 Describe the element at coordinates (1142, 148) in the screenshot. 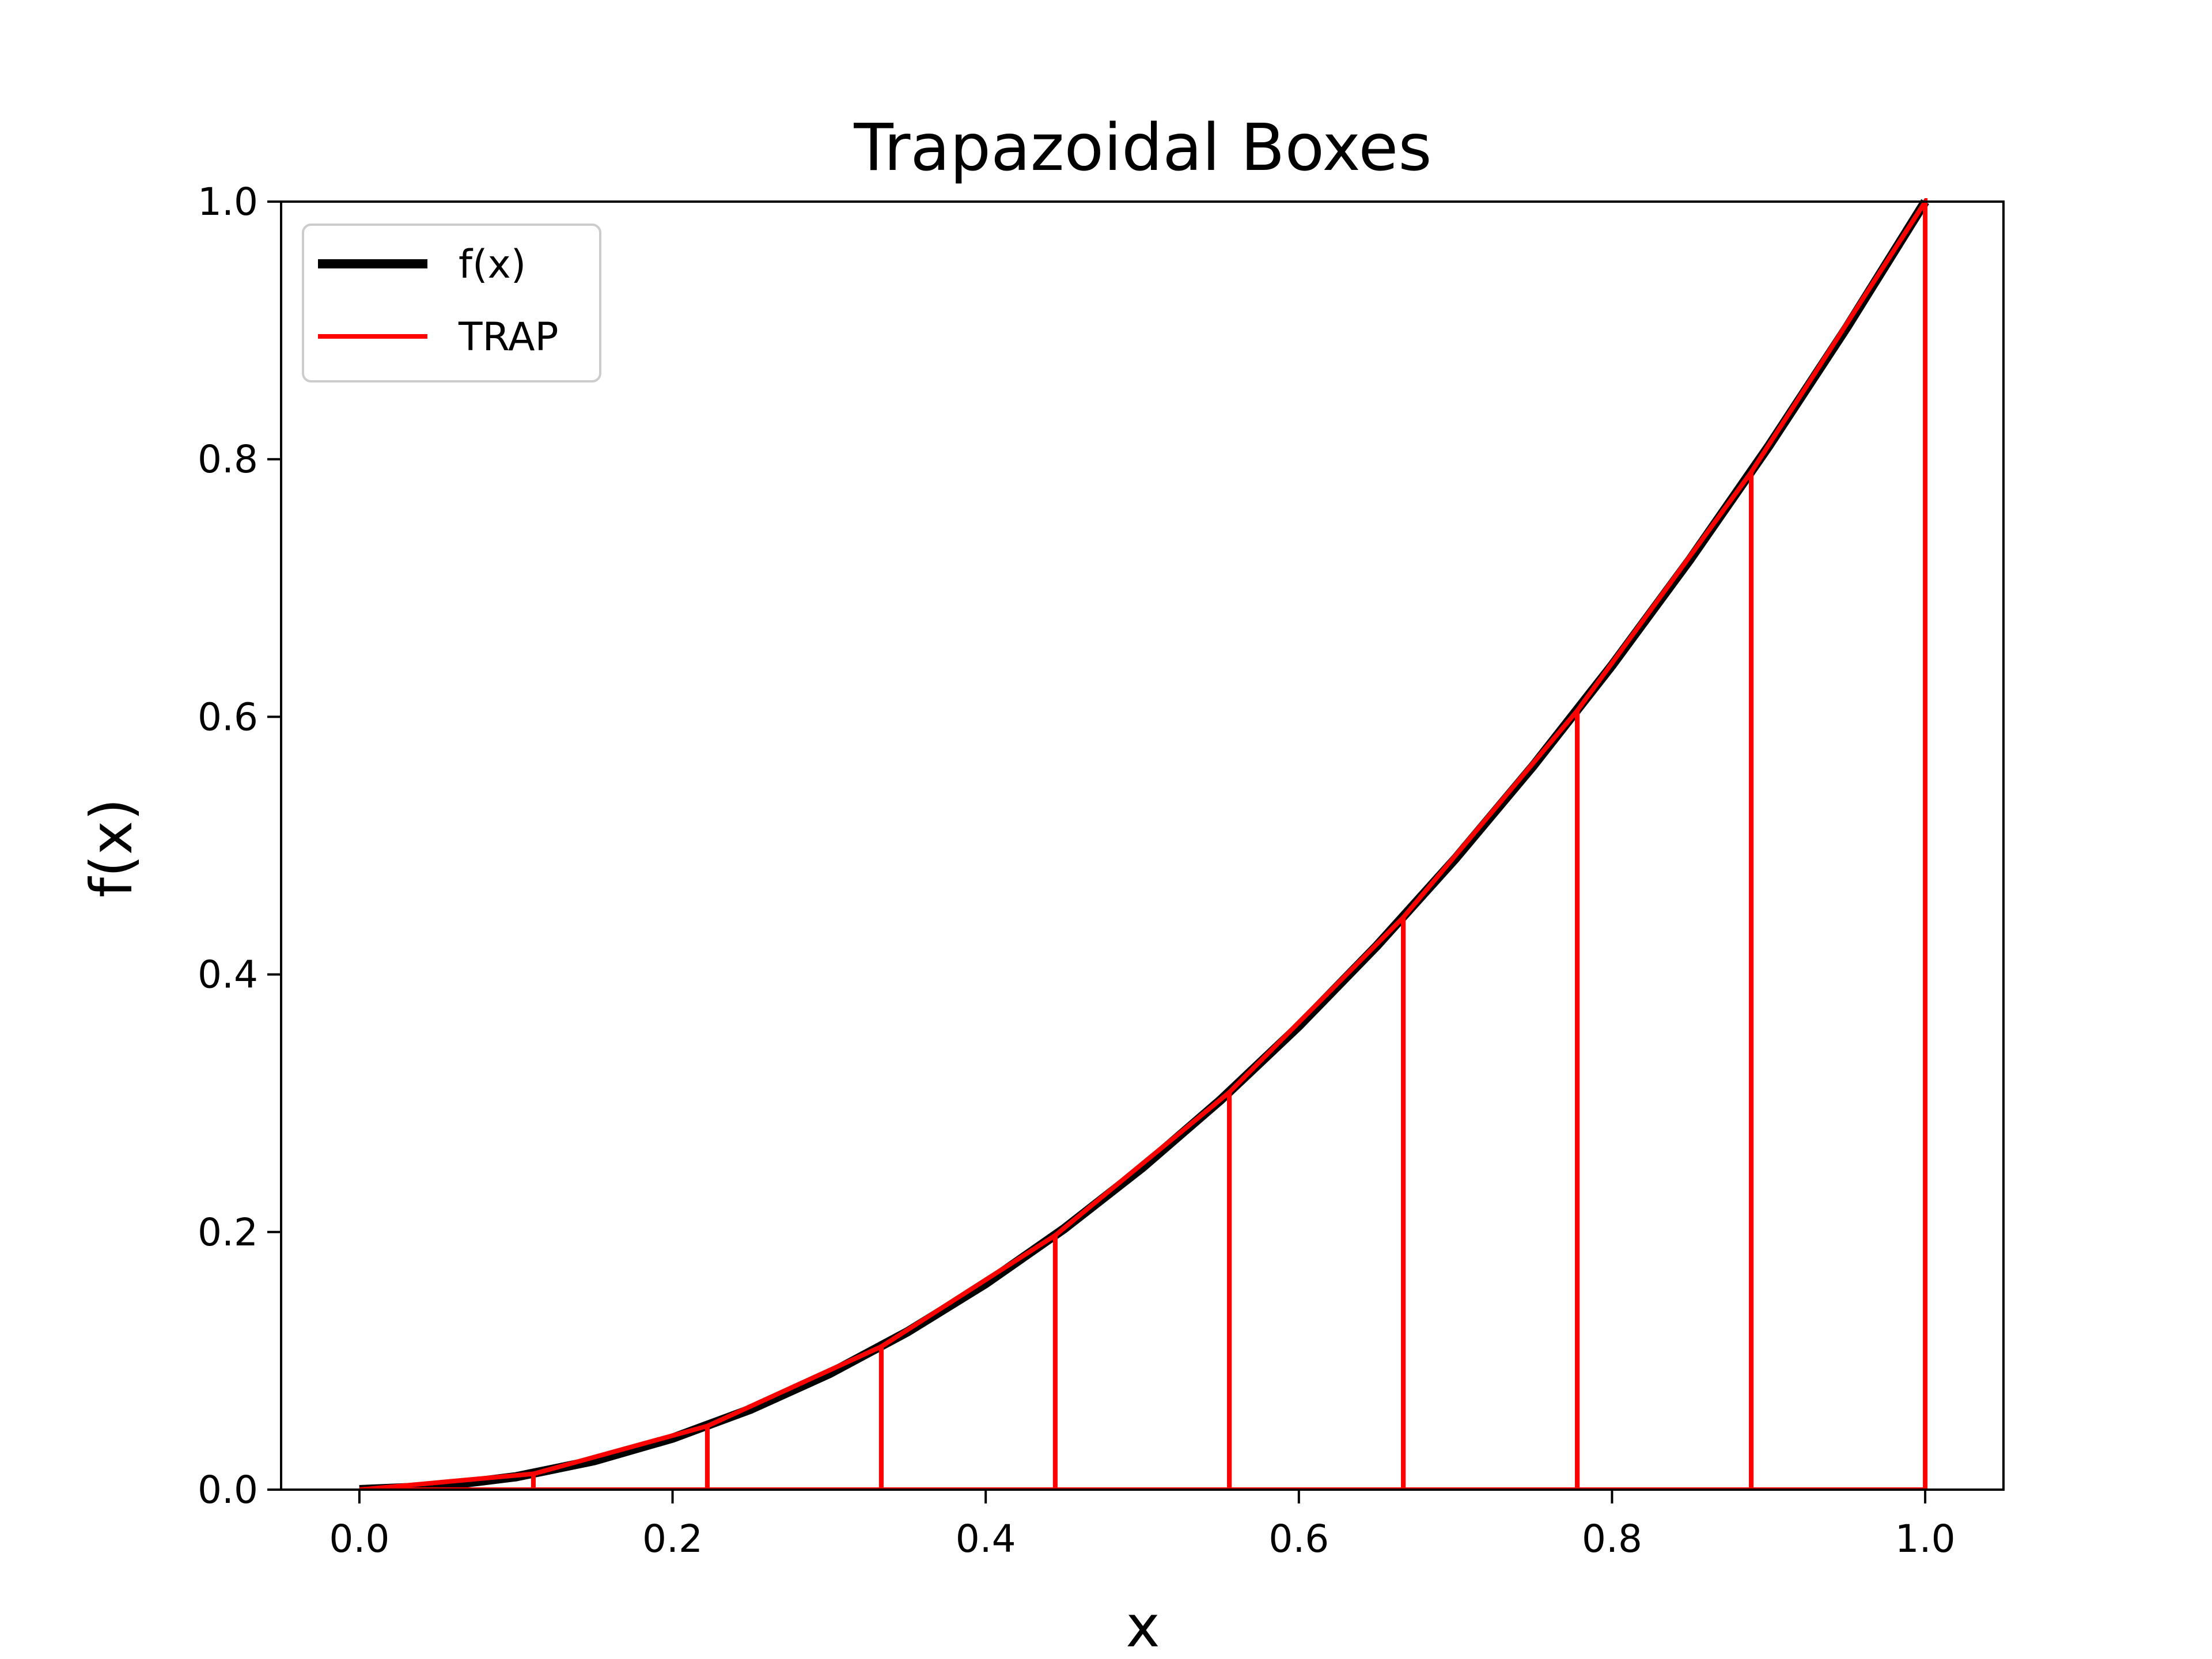

I see `chart-title: Trapazoidal Boxes` at that location.